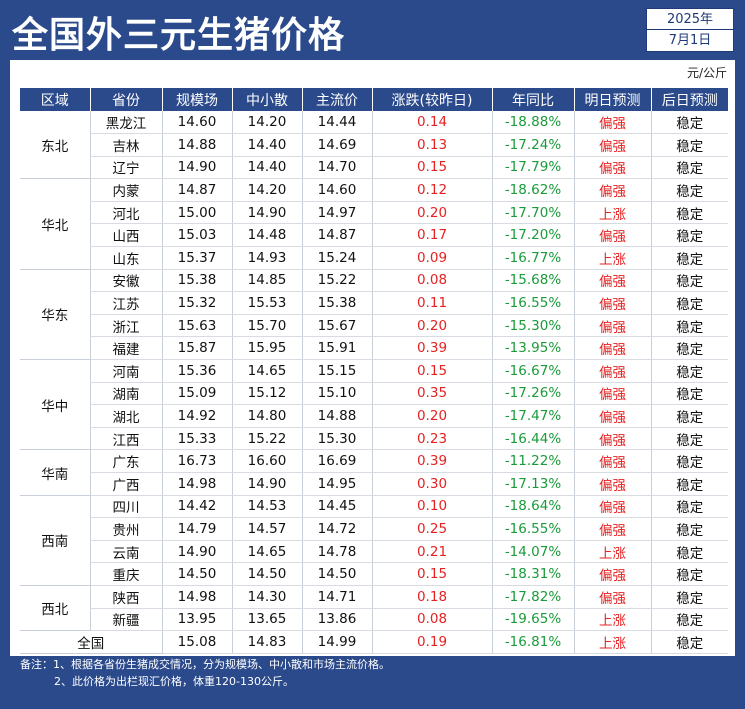 The height and width of the screenshot is (709, 745). Describe the element at coordinates (196, 326) in the screenshot. I see `large-farm-price: 15.63` at that location.